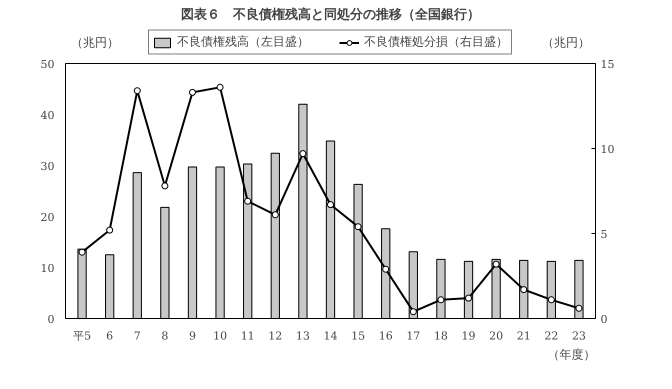  I want to click on x-tick-label: 20, so click(496, 336).